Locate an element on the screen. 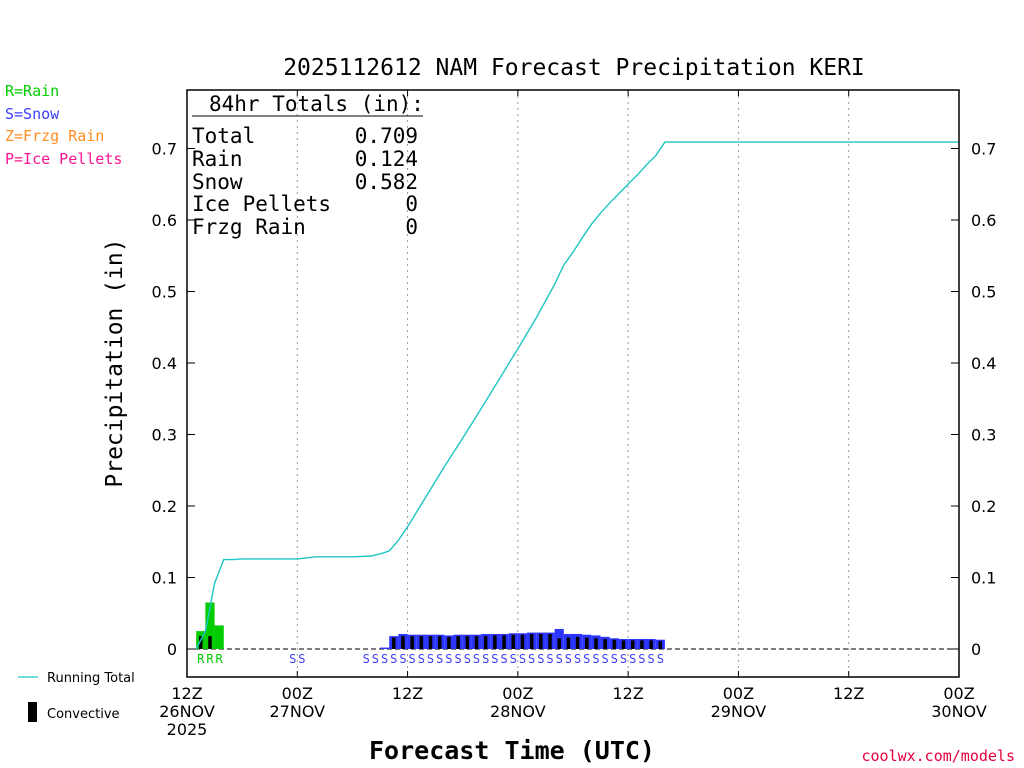  y-tick-label-right: 0.2 is located at coordinates (983, 506).